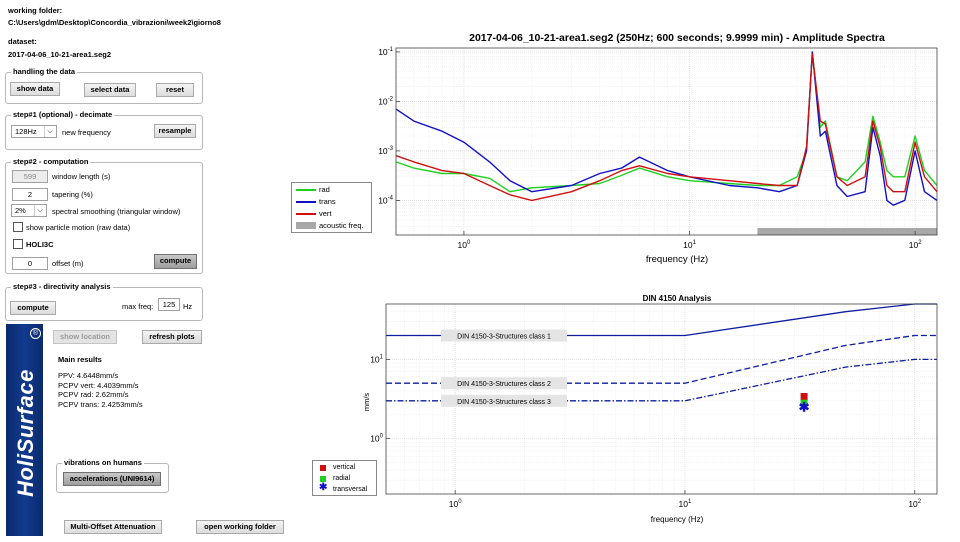 This screenshot has width=960, height=542. What do you see at coordinates (18, 244) in the screenshot?
I see `holi3c-checkbox` at bounding box center [18, 244].